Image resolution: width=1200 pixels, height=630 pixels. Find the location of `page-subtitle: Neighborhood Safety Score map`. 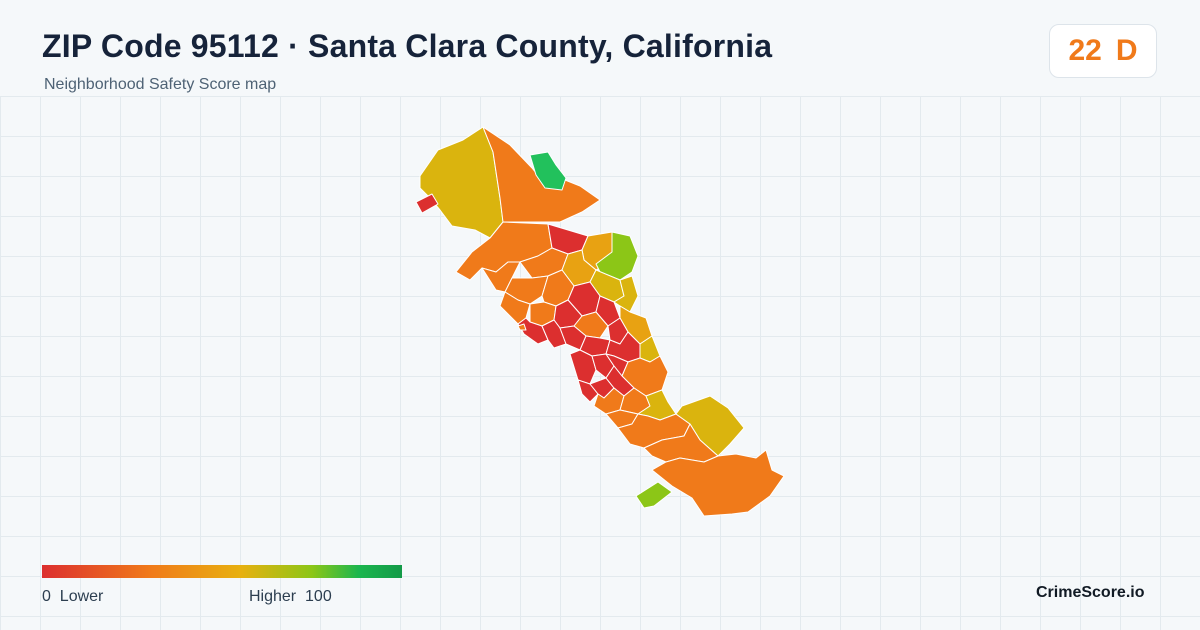

page-subtitle: Neighborhood Safety Score map is located at coordinates (160, 84).